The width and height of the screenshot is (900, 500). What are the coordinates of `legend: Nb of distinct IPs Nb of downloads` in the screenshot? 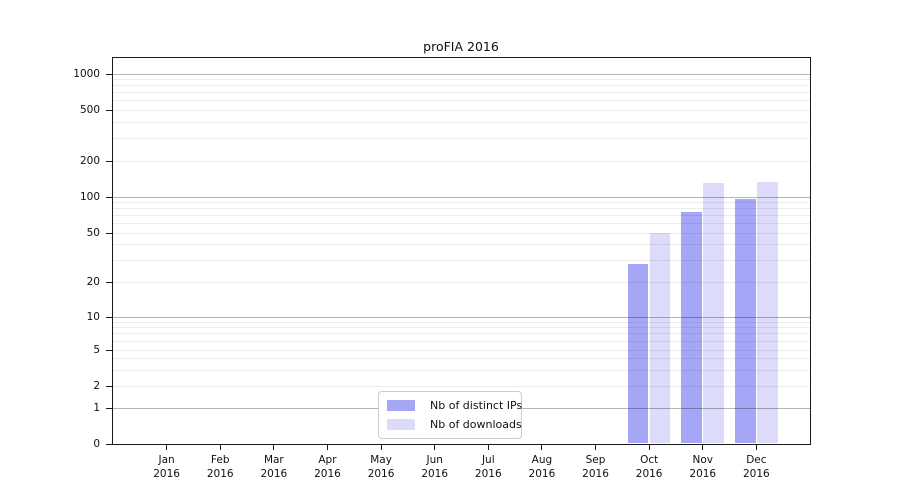 It's located at (450, 415).